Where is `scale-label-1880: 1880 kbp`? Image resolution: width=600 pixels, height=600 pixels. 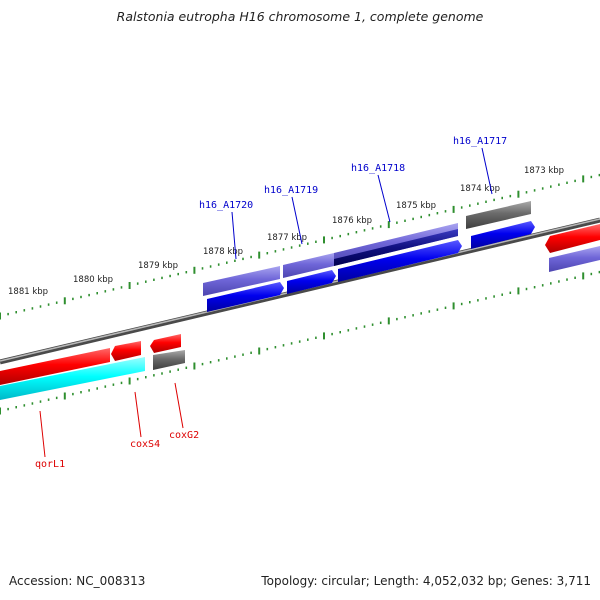
scale-label-1880: 1880 kbp is located at coordinates (93, 280).